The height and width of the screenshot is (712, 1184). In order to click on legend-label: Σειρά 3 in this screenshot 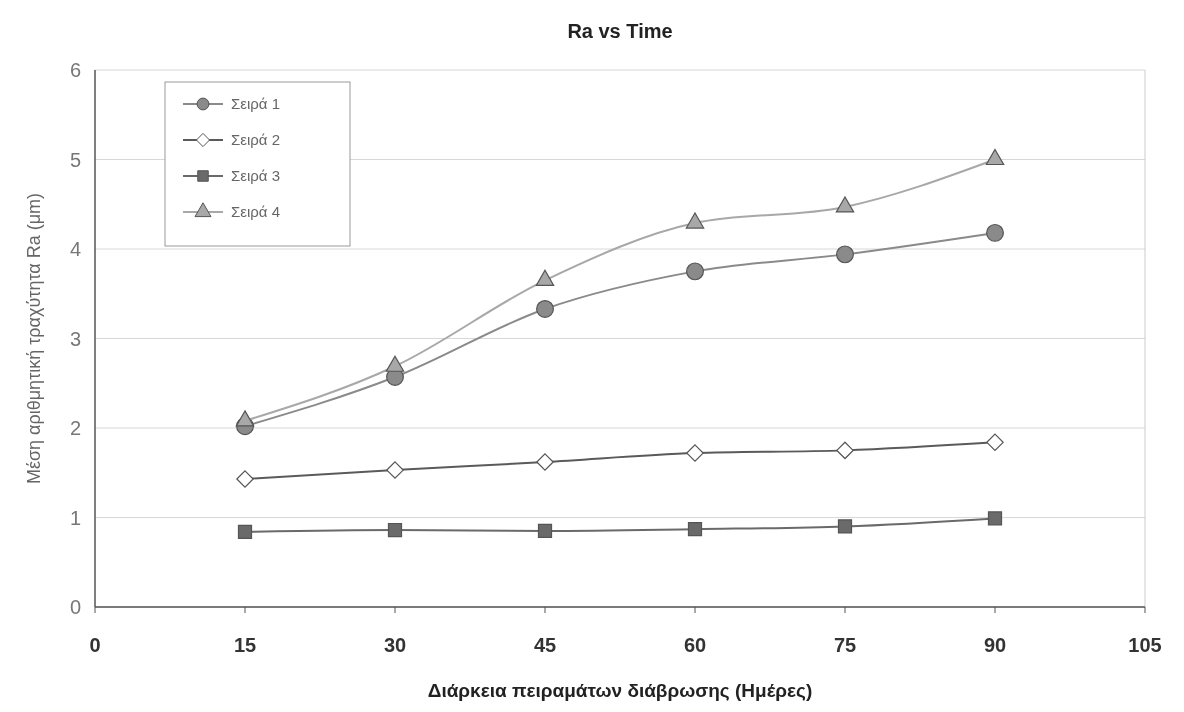, I will do `click(256, 175)`.